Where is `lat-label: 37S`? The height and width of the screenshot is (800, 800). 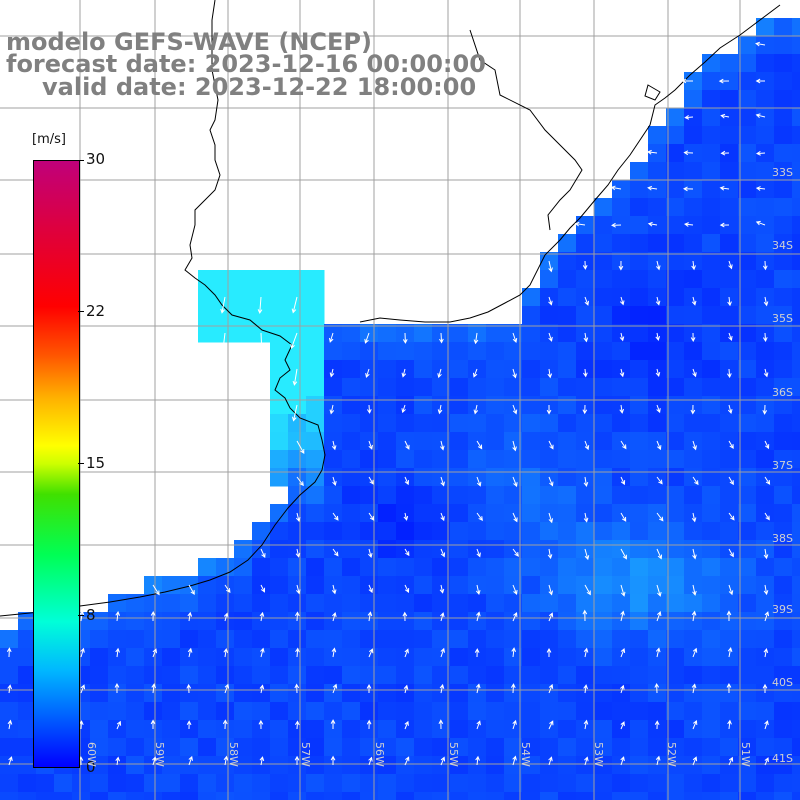 lat-label: 37S is located at coordinates (782, 465).